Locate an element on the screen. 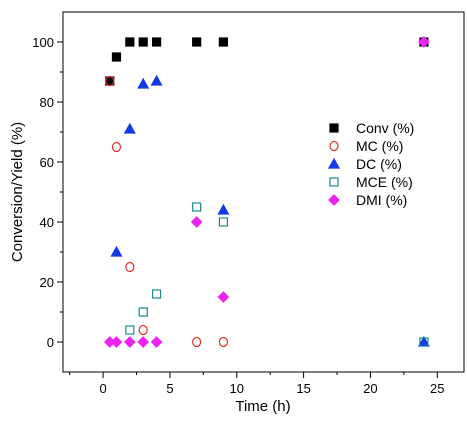  y-axis-ticks: 0 20 40 60 80 100 is located at coordinates (47, 192).